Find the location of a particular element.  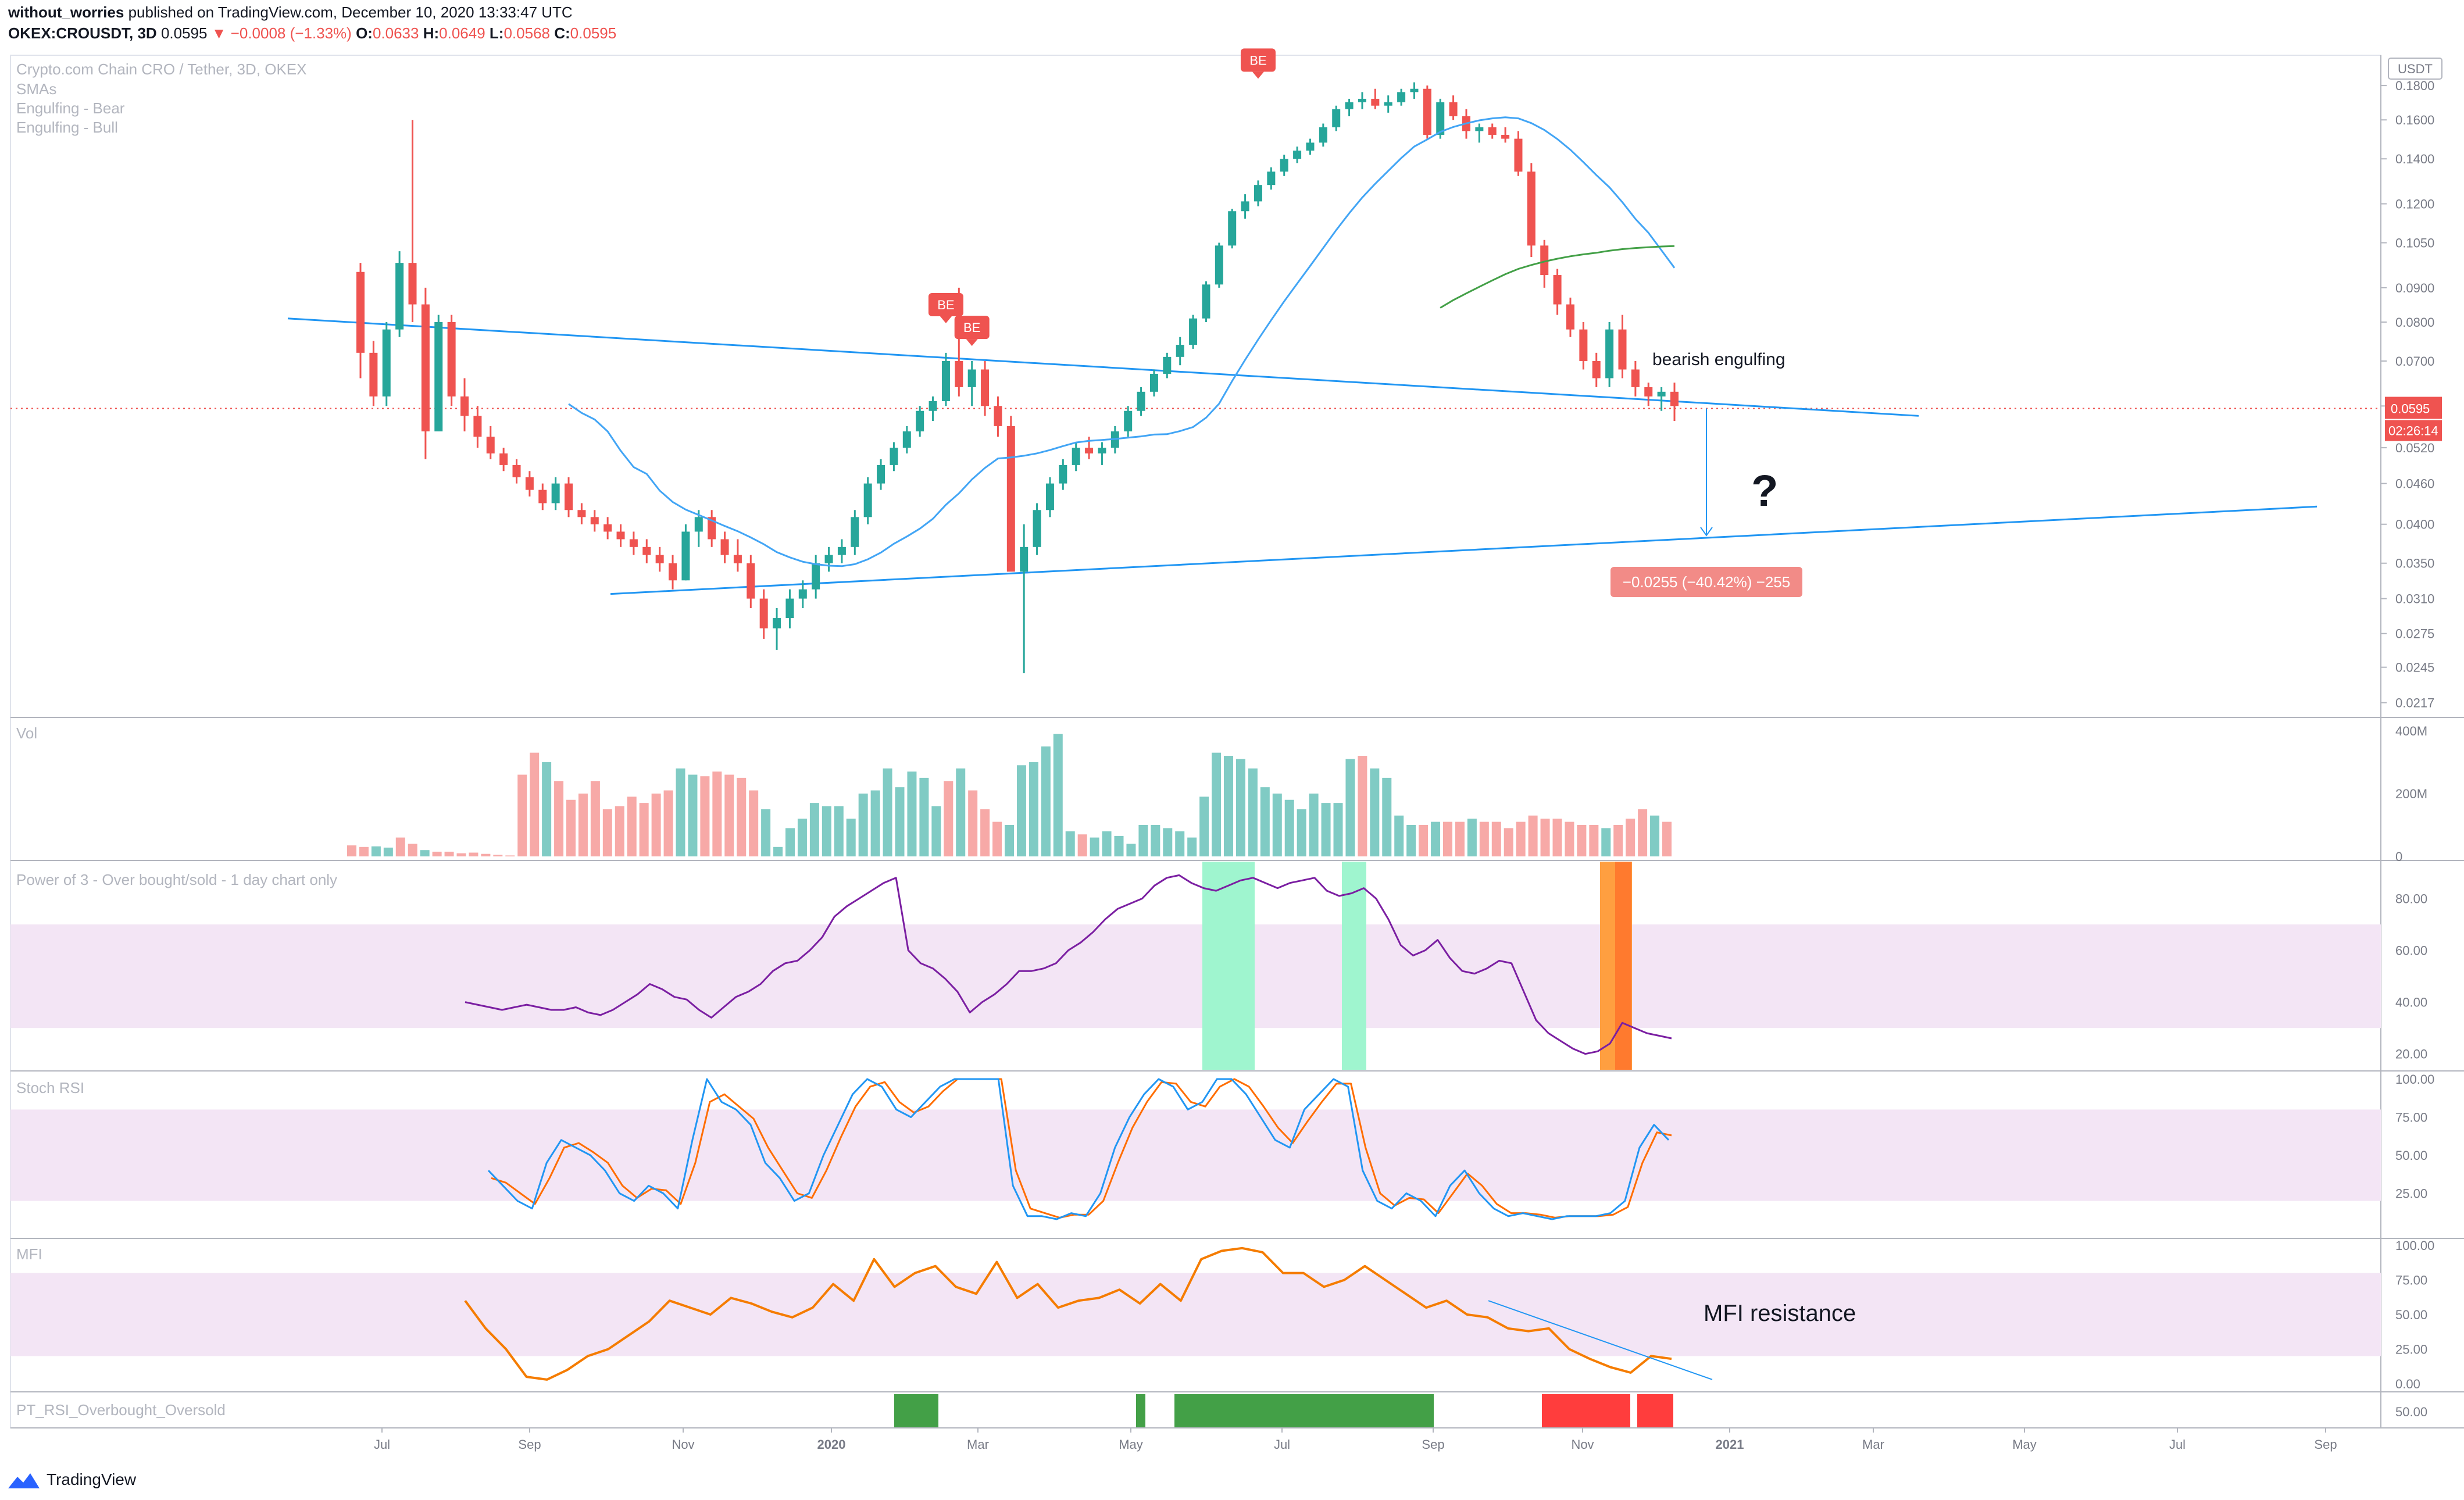

pt-rsi-pane is located at coordinates (1283, 1411).